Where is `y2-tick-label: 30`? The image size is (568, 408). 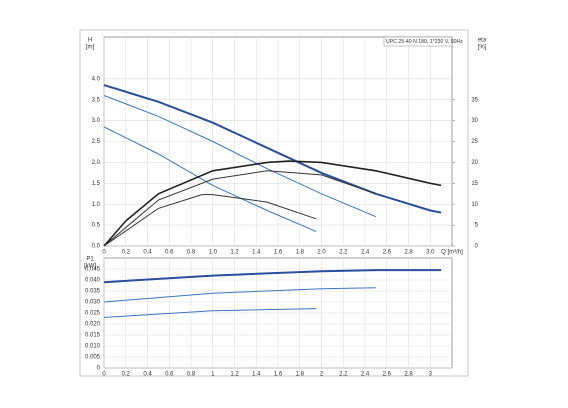 y2-tick-label: 30 is located at coordinates (474, 121).